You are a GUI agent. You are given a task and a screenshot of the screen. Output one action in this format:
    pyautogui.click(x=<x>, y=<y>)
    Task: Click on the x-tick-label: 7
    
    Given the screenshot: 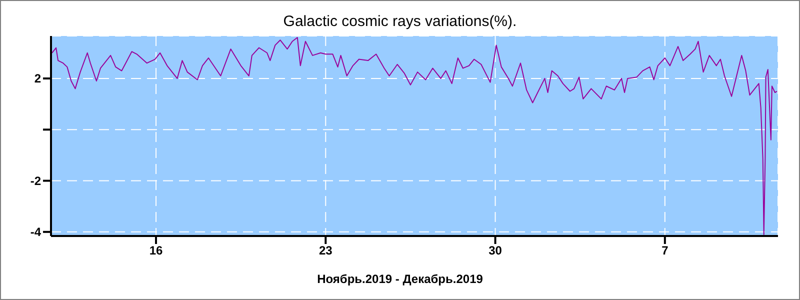 What is the action you would take?
    pyautogui.click(x=665, y=251)
    